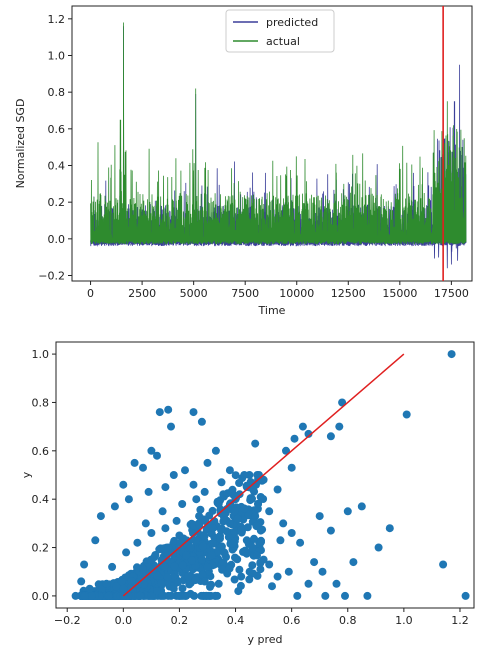  What do you see at coordinates (41, 451) in the screenshot?
I see `y-tick-label: 0.6` at bounding box center [41, 451].